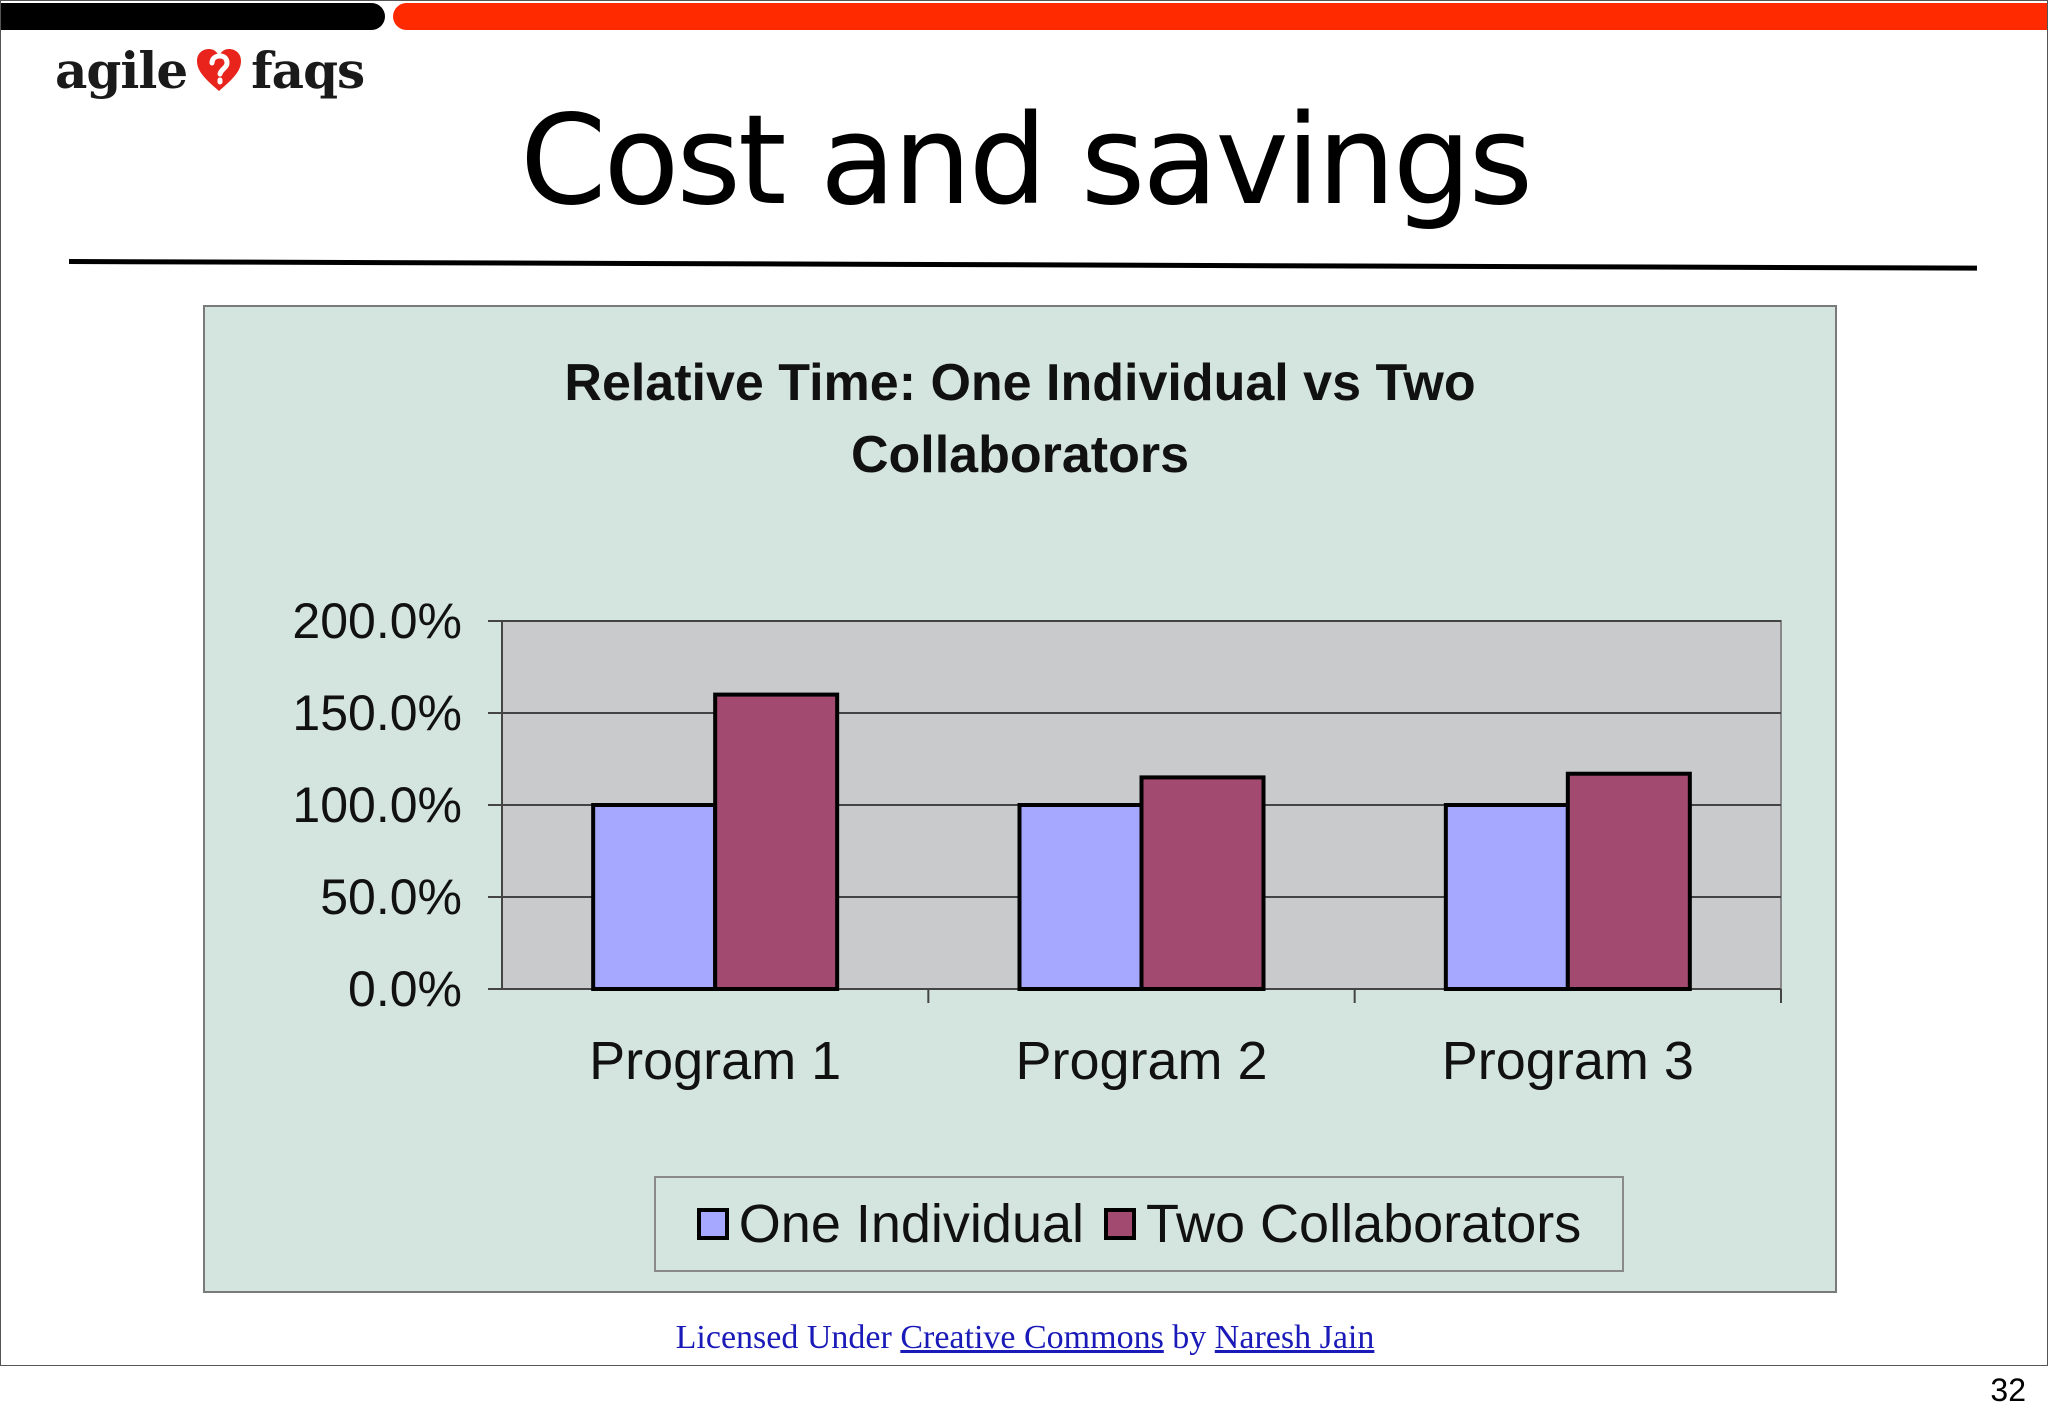  I want to click on logo-text-right: faqs, so click(308, 70).